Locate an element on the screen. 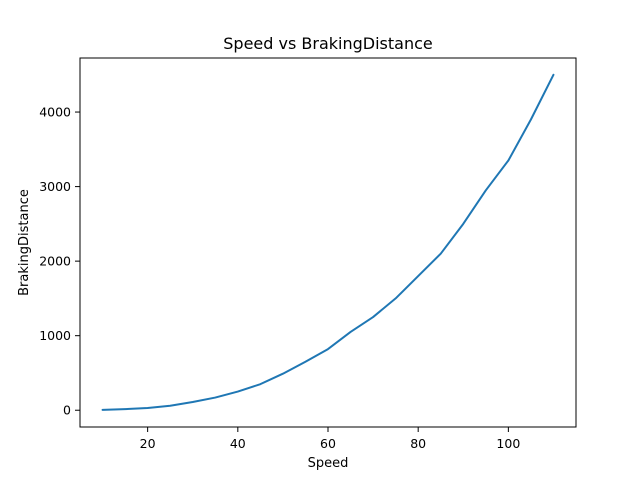 The height and width of the screenshot is (480, 640). x-tick-label: 100 is located at coordinates (508, 443).